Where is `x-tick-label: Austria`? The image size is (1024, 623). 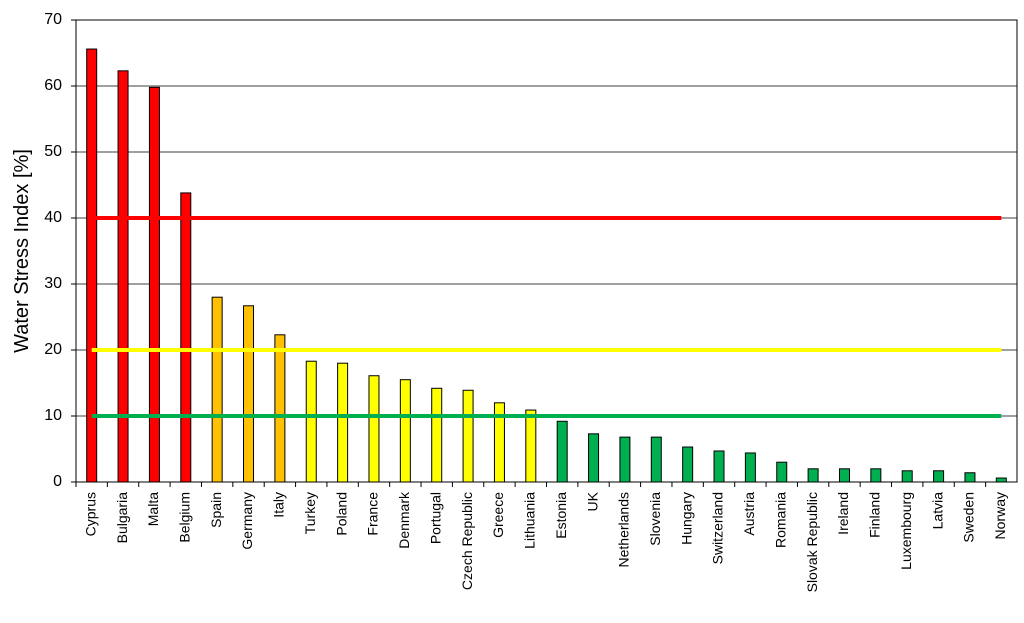
x-tick-label: Austria is located at coordinates (749, 514).